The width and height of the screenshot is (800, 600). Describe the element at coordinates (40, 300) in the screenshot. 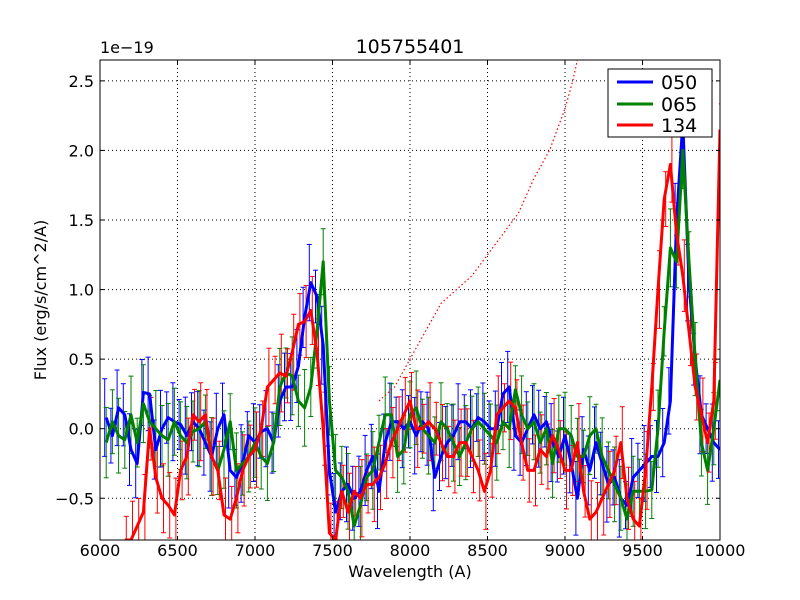

I see `y-axis-label: Flux (erg/s/cm^2/A)` at that location.